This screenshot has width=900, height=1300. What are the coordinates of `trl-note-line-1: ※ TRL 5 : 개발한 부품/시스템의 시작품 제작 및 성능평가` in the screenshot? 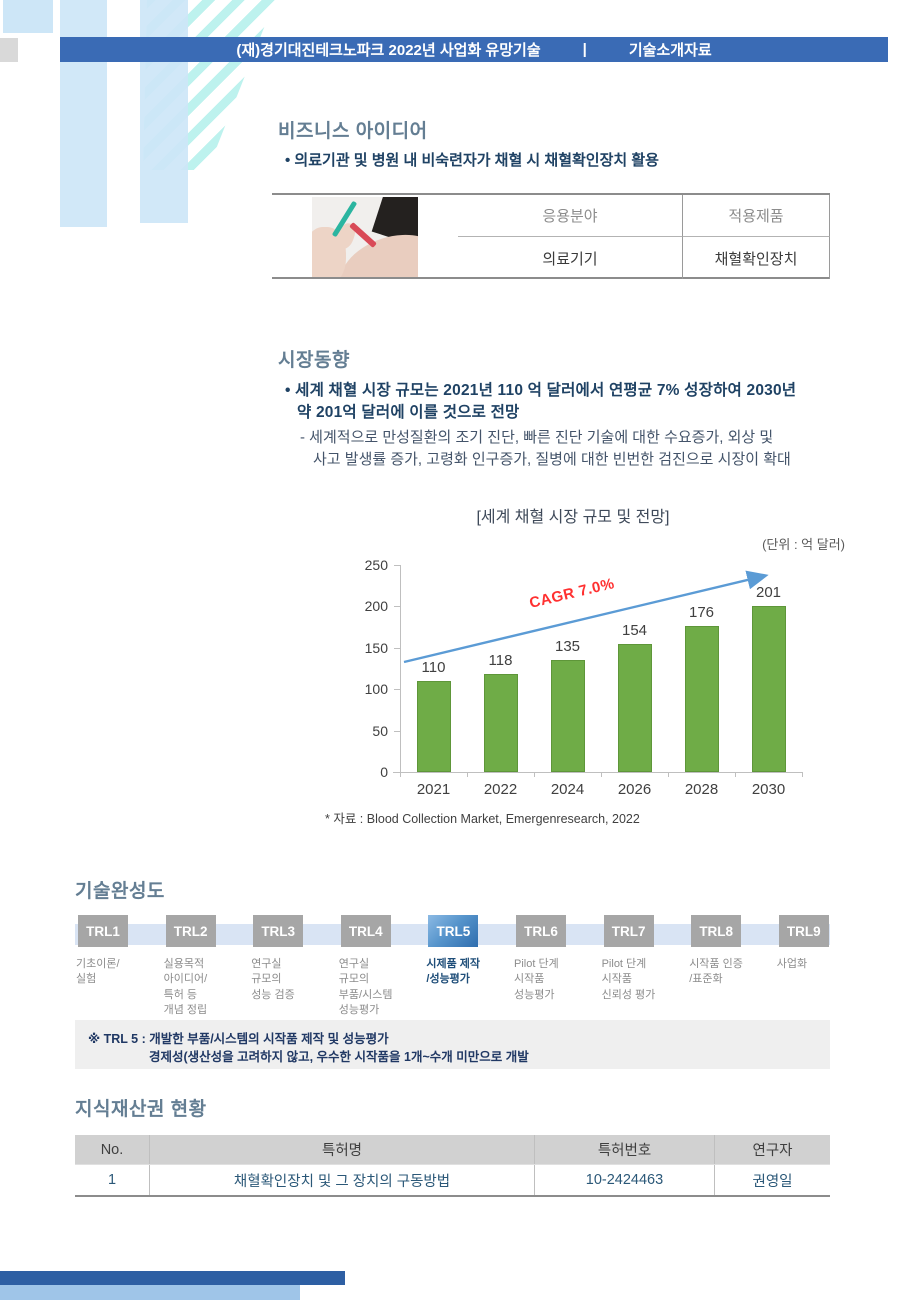 It's located at (238, 1039).